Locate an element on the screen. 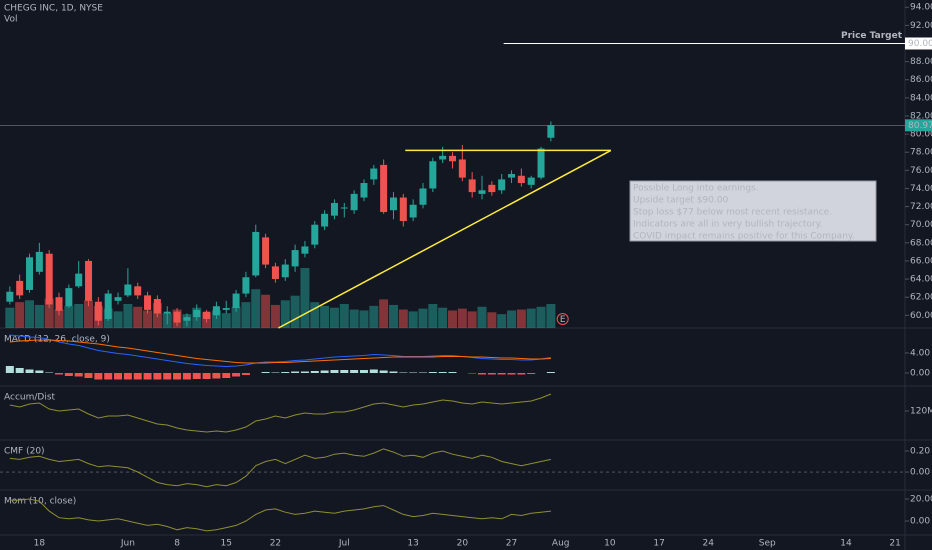 The width and height of the screenshot is (932, 550). y-tick-label: 94.00 is located at coordinates (921, 8).